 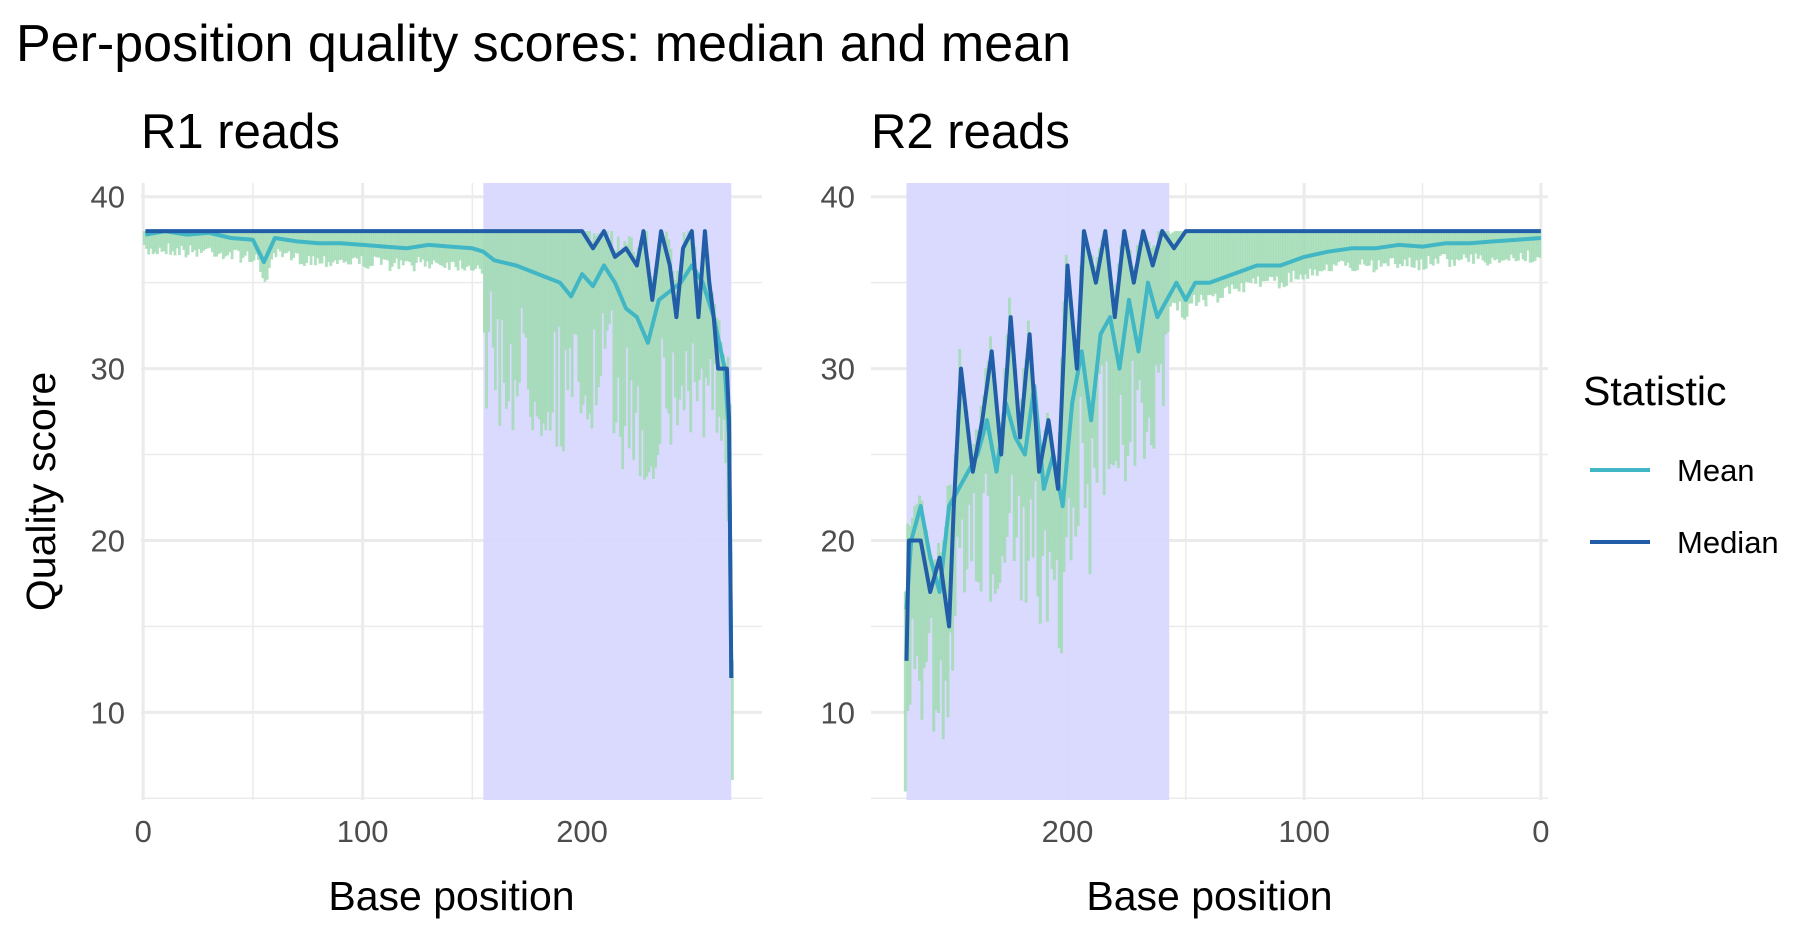 I want to click on x-tick-label: 100, so click(x=1304, y=831).